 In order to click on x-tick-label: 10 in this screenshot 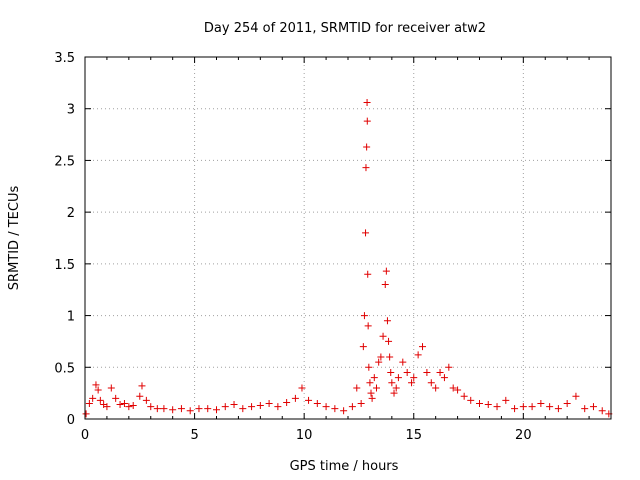, I will do `click(304, 435)`.